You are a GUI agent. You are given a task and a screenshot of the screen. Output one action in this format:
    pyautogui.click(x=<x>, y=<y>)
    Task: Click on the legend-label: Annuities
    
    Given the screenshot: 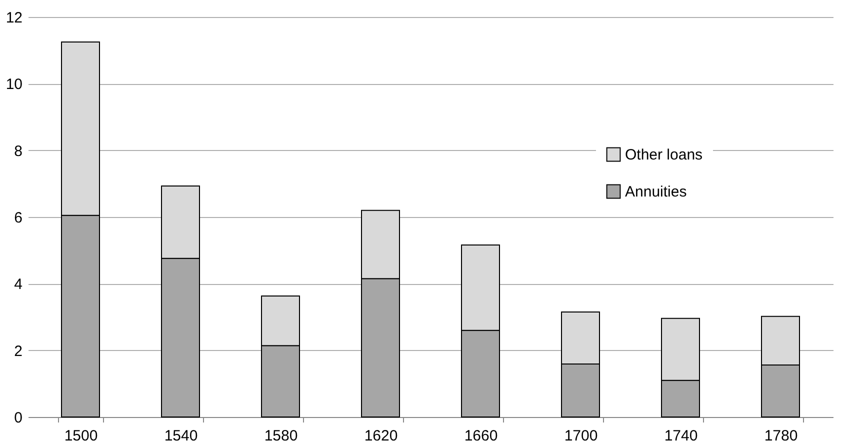 What is the action you would take?
    pyautogui.click(x=656, y=192)
    